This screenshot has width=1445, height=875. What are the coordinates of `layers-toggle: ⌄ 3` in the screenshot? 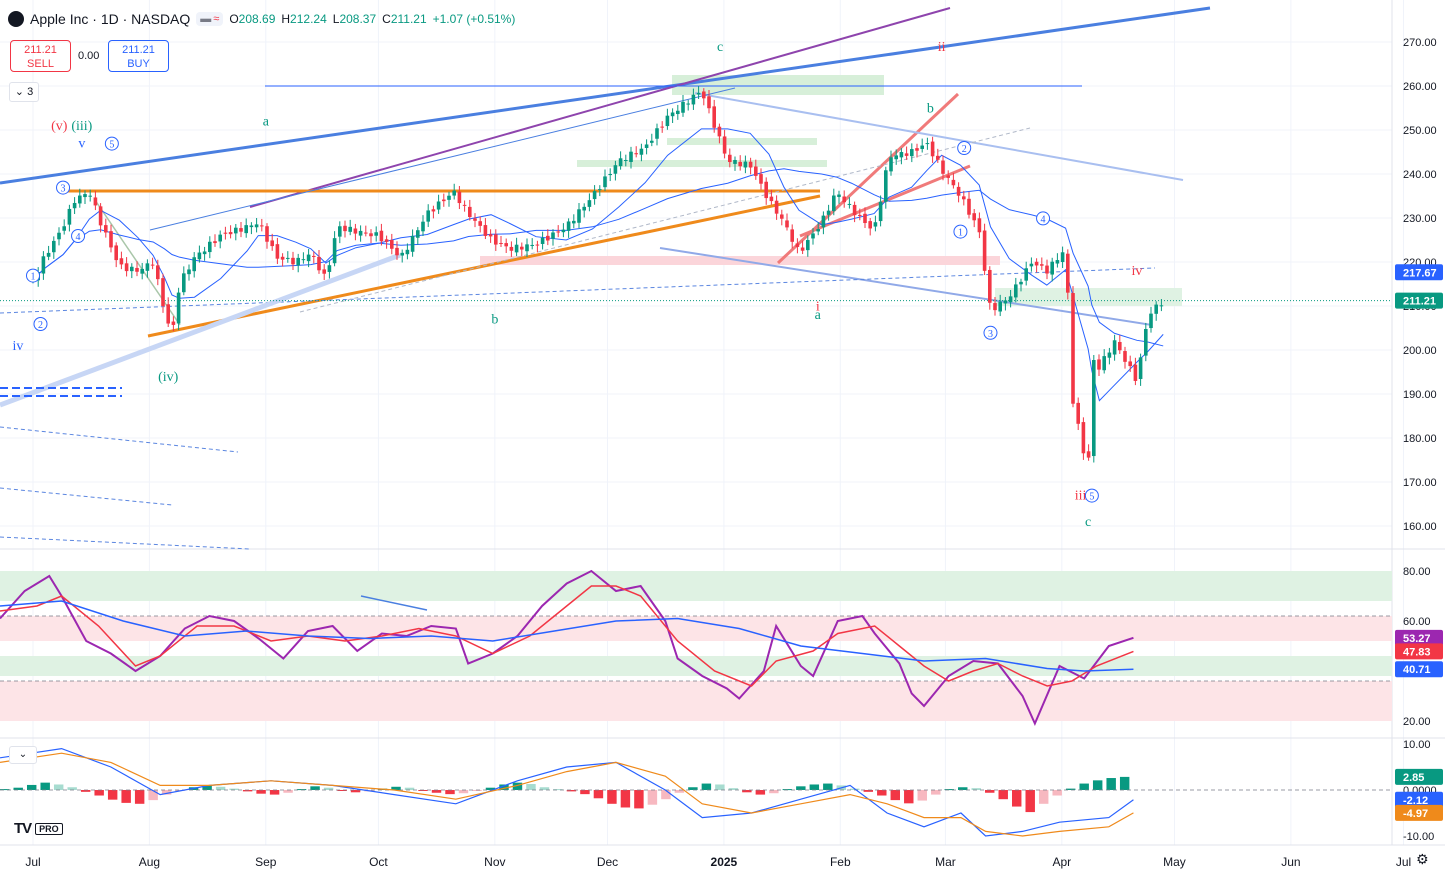 It's located at (24, 92).